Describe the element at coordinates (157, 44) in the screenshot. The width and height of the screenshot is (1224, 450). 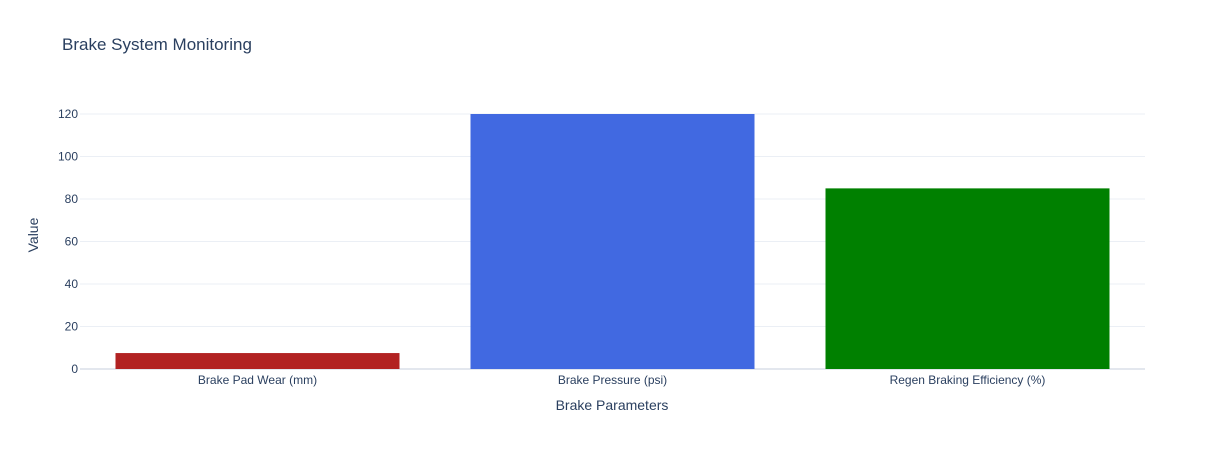
I see `chart-title: Brake System Monitoring` at that location.